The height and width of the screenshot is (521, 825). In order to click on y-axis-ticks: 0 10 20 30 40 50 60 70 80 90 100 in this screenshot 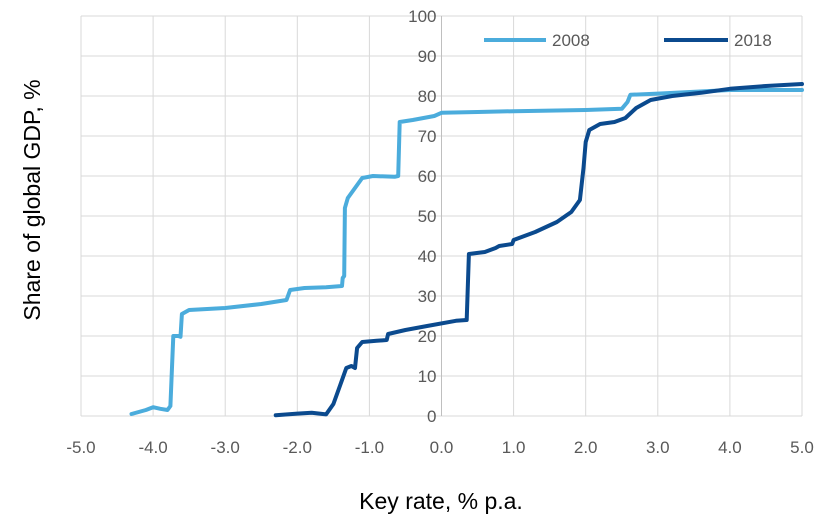, I will do `click(422, 216)`.